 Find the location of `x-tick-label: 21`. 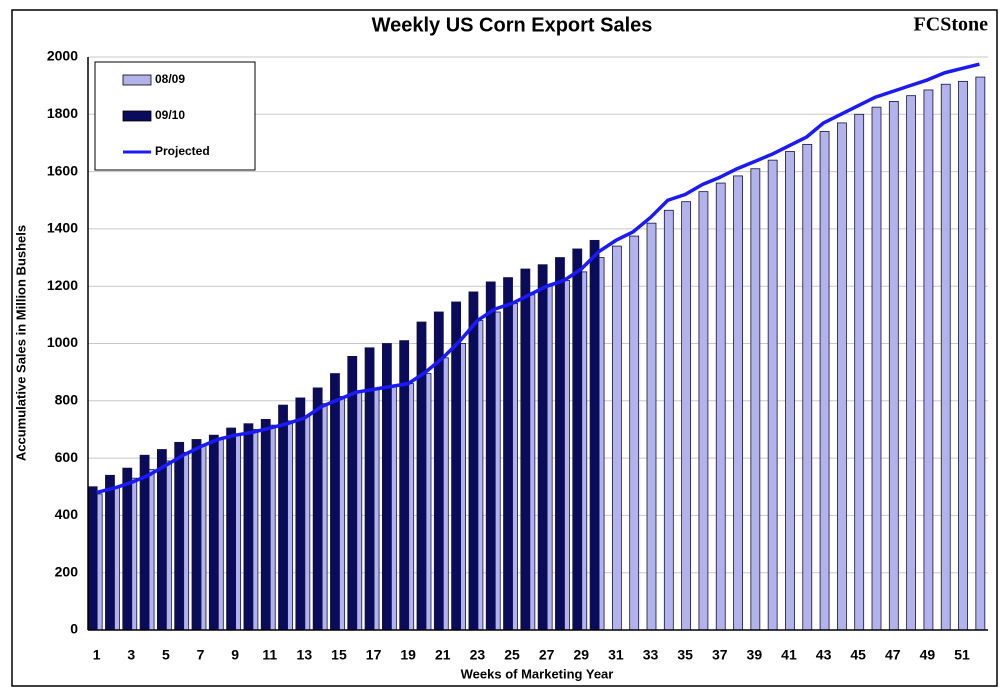

x-tick-label: 21 is located at coordinates (443, 655).